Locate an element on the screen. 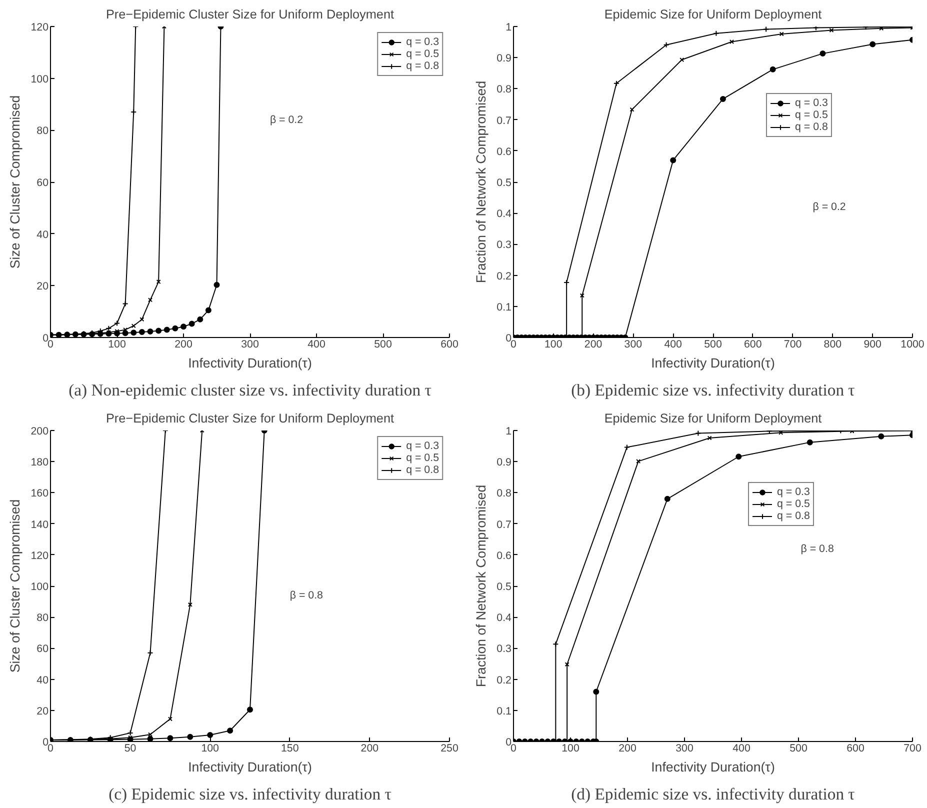  x-tick-label: 800 is located at coordinates (833, 344).